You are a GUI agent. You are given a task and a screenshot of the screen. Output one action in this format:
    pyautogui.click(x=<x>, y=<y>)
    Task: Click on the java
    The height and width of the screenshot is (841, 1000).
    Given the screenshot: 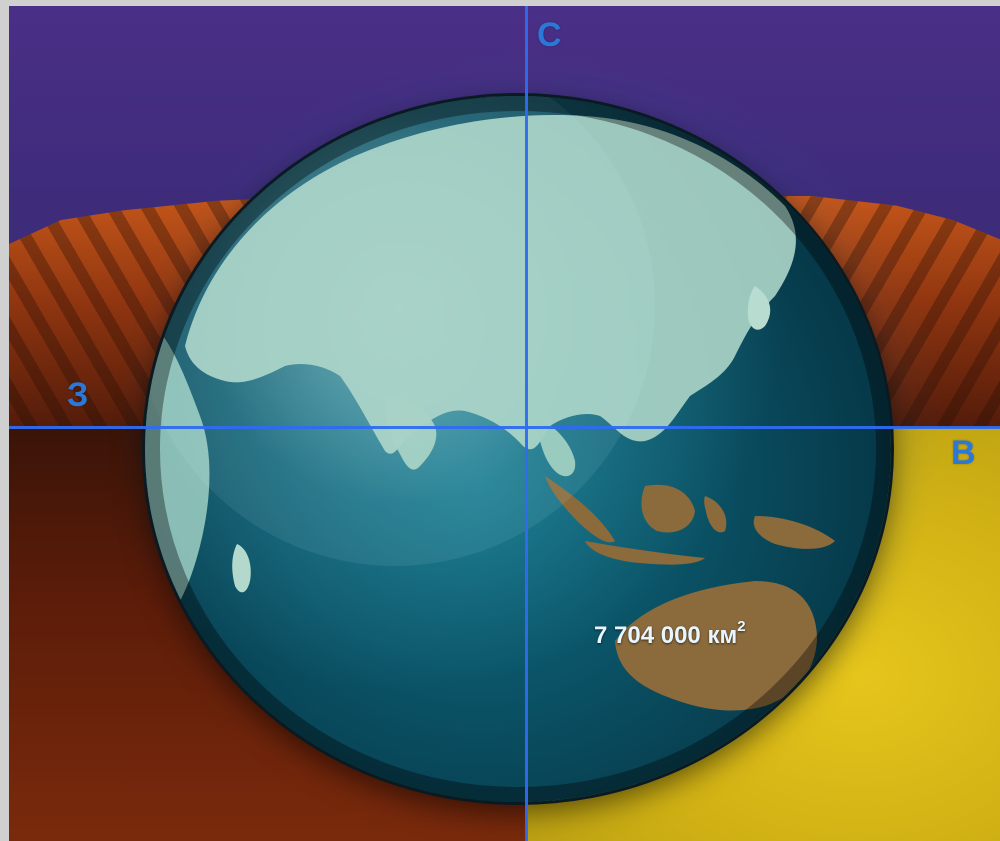 What is the action you would take?
    pyautogui.click(x=645, y=553)
    